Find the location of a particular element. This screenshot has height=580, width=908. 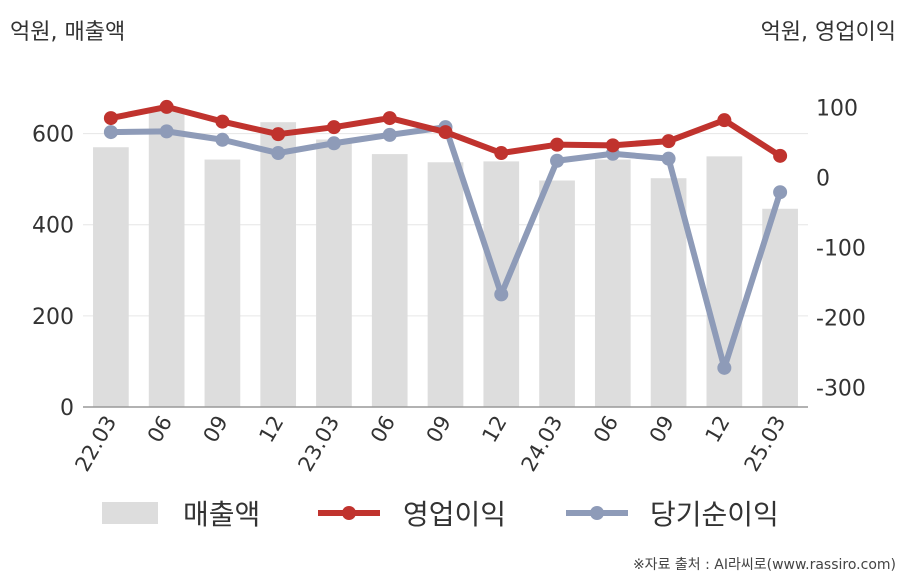

y-right-tick-label: 0 is located at coordinates (823, 179).